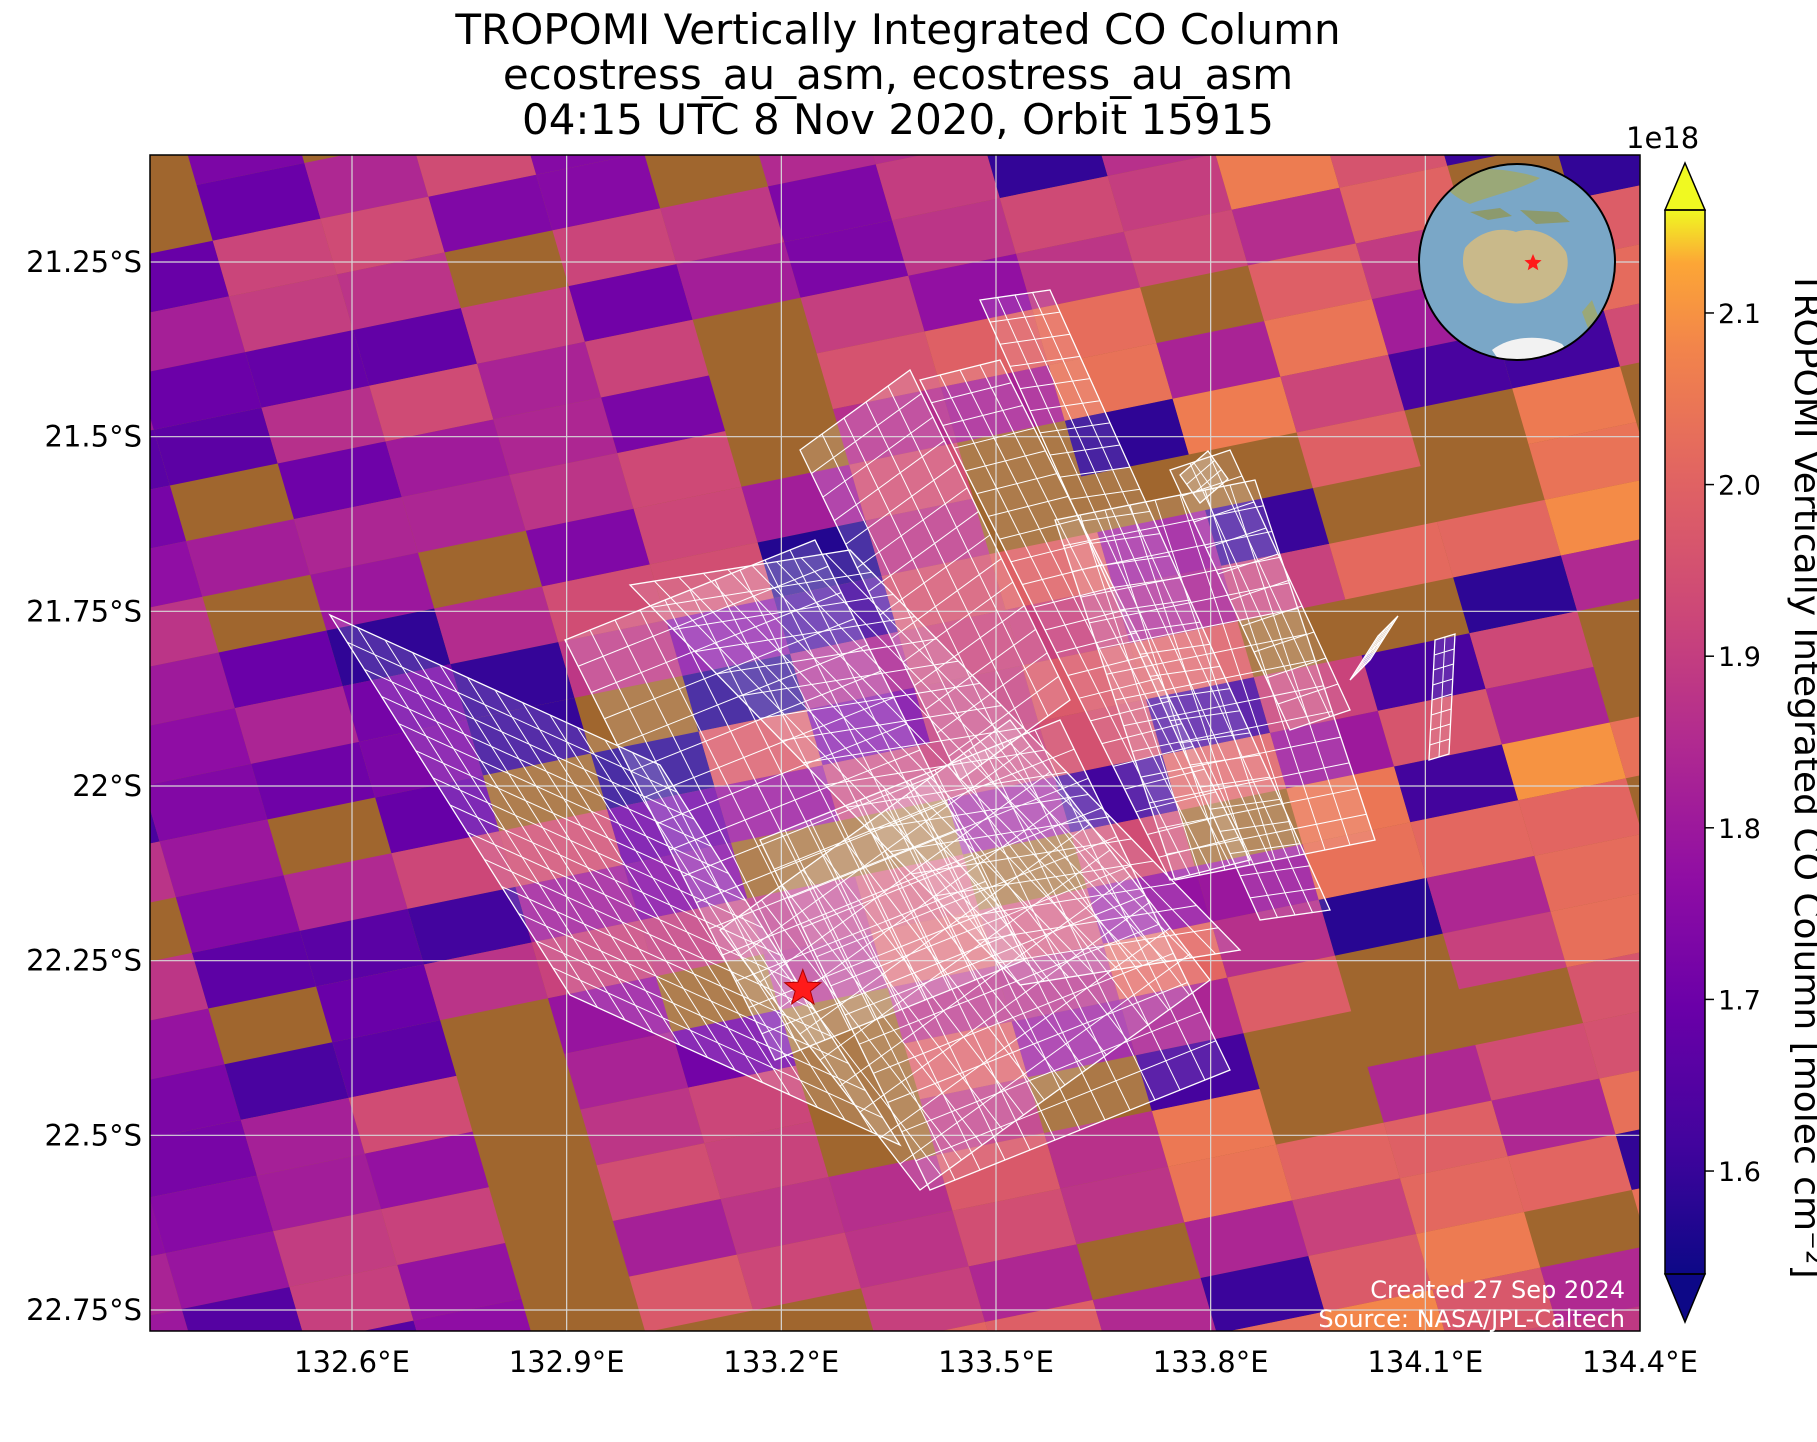  I want to click on lon-tick-label: 133.8°E, so click(1211, 1362).